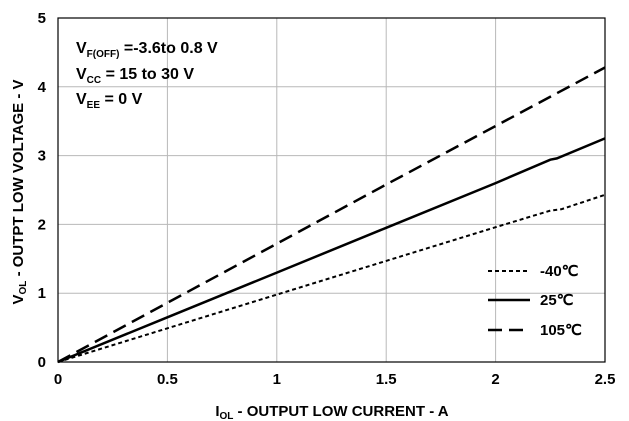 This screenshot has width=629, height=421. What do you see at coordinates (331, 412) in the screenshot?
I see `x-axis-title: IOL - OUTPUT LOW CURRENT - A` at bounding box center [331, 412].